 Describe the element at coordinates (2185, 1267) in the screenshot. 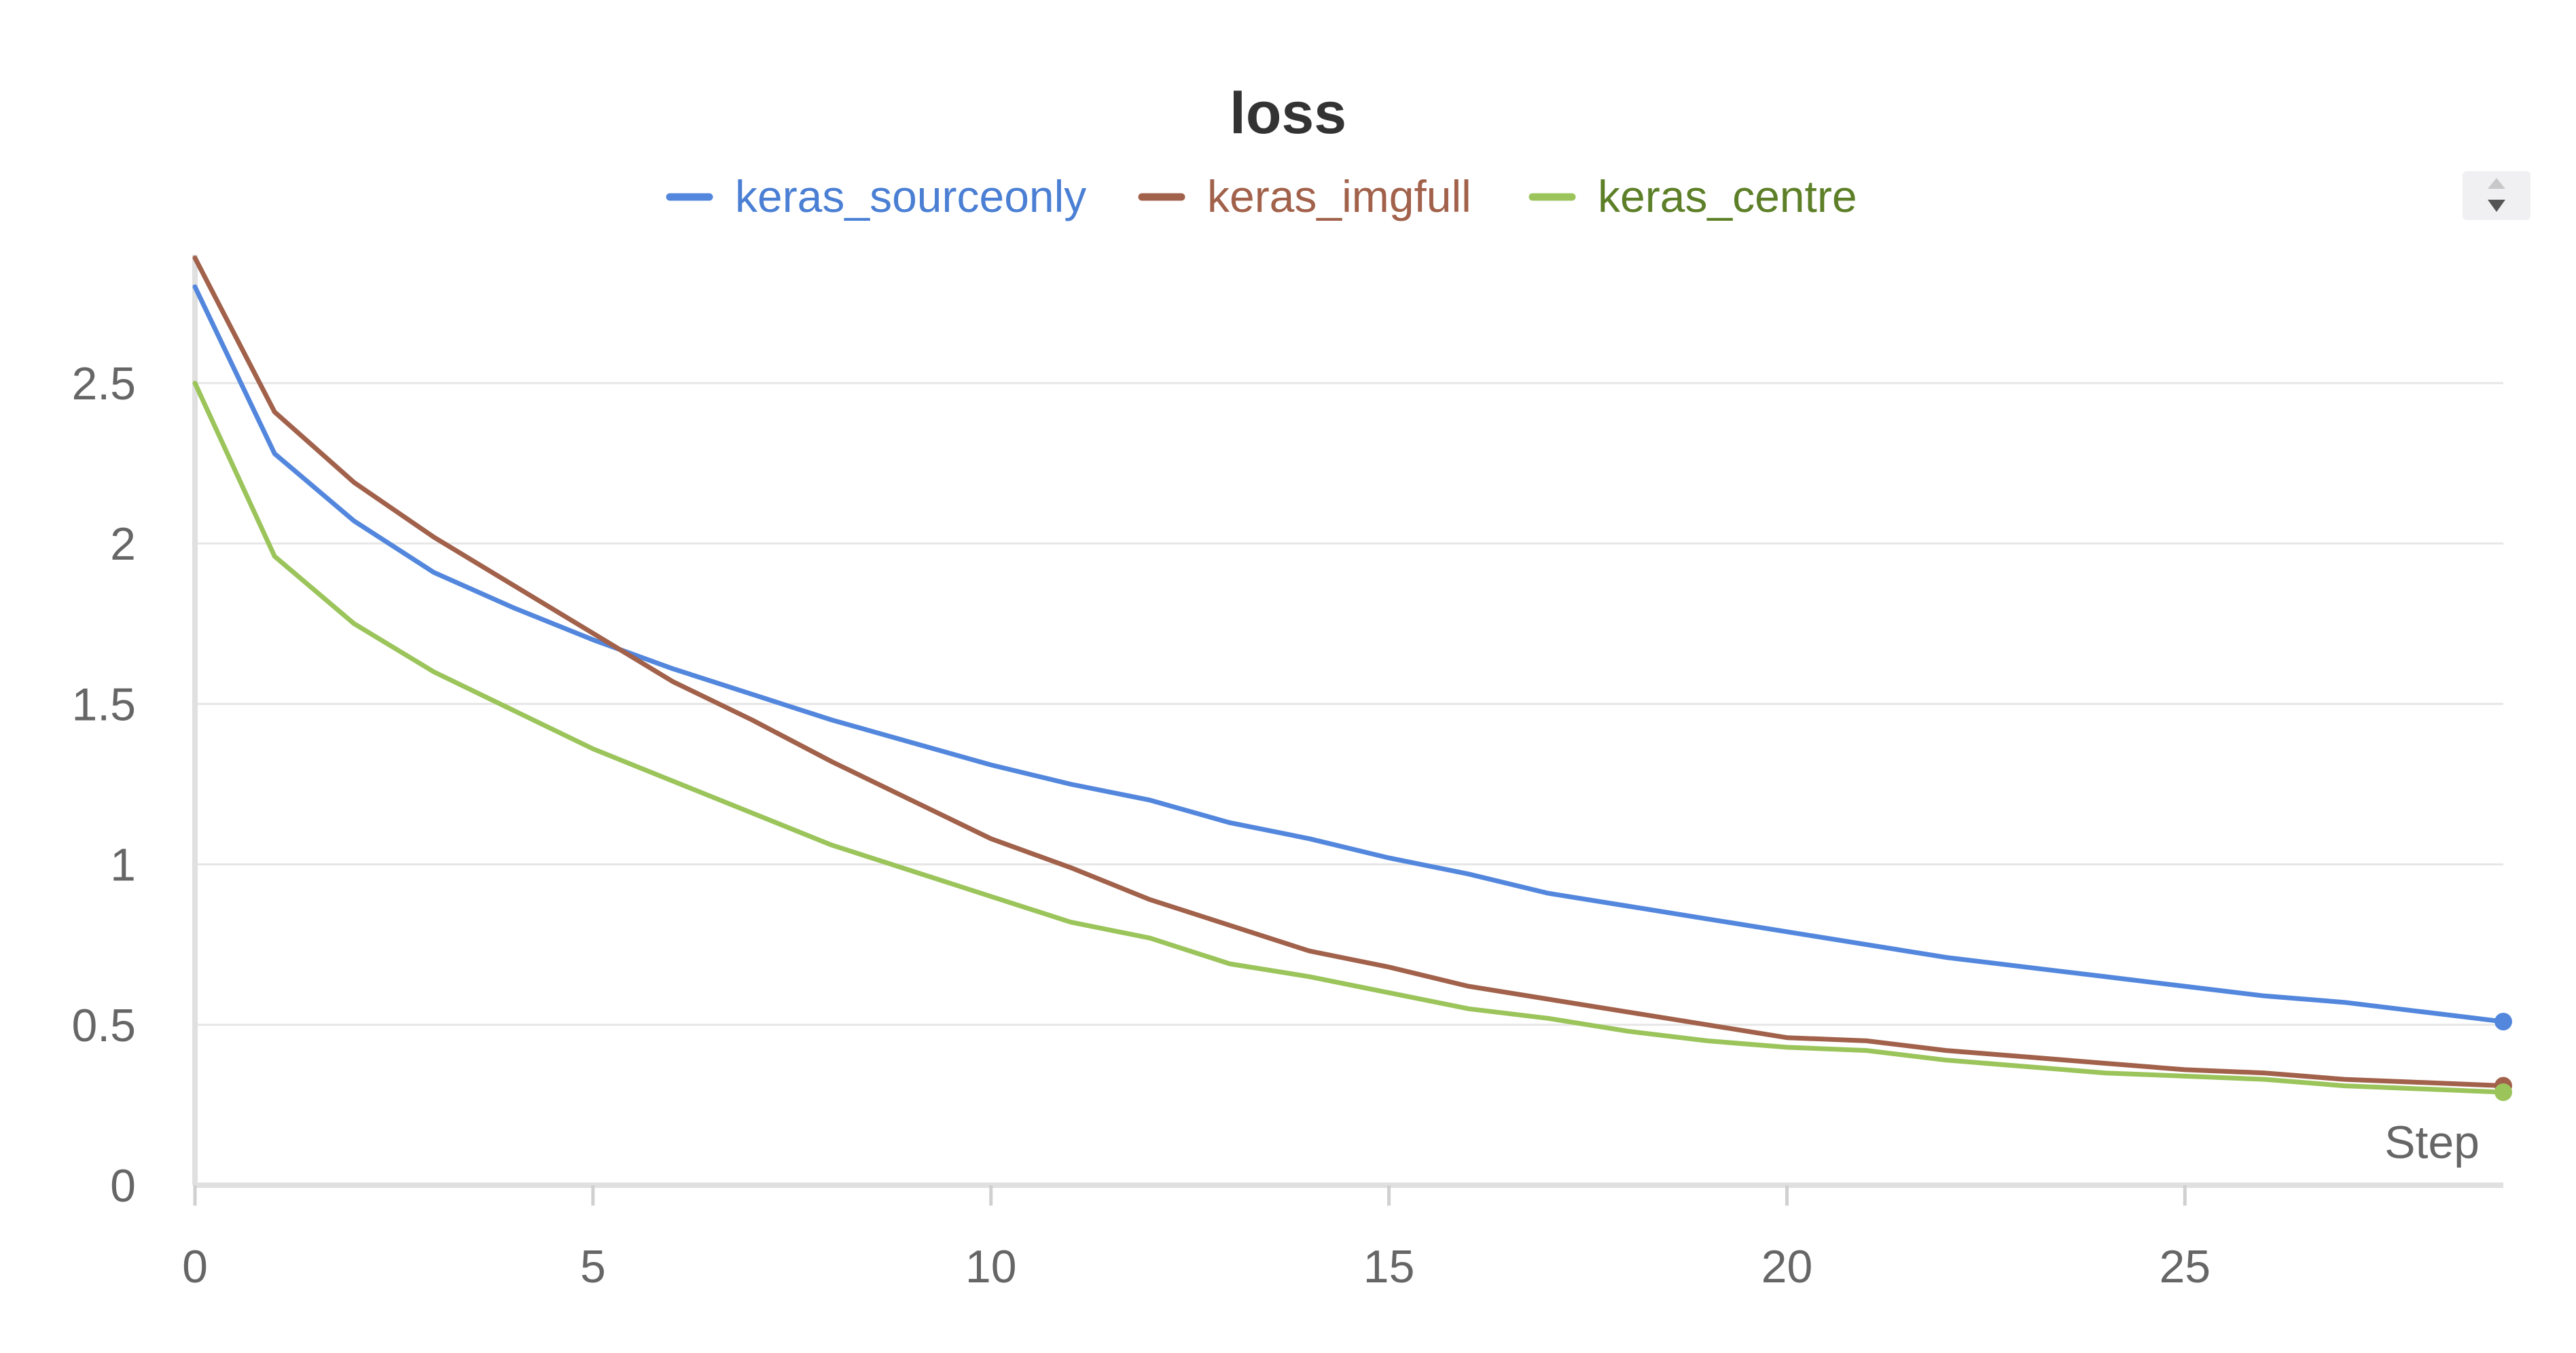

I see `x-tick-label: 25` at that location.